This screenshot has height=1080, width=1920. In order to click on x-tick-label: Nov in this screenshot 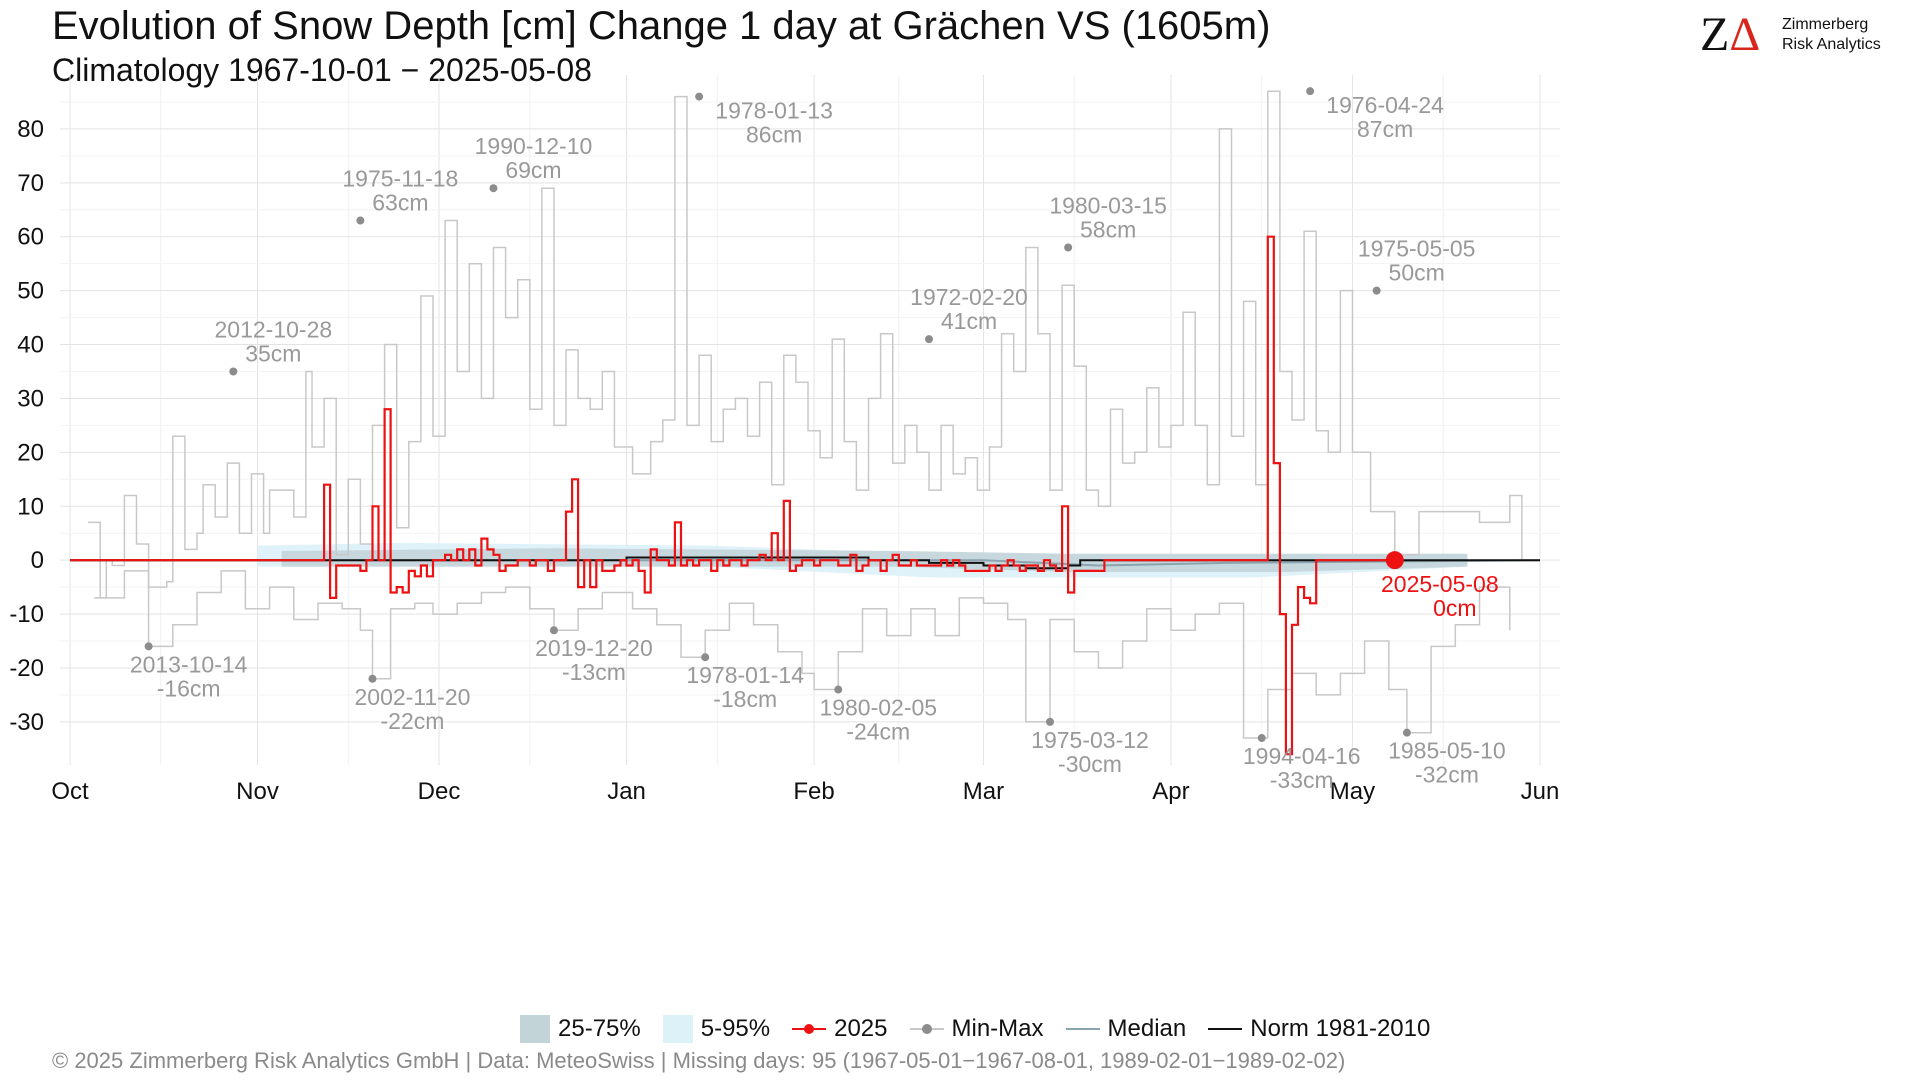, I will do `click(257, 791)`.